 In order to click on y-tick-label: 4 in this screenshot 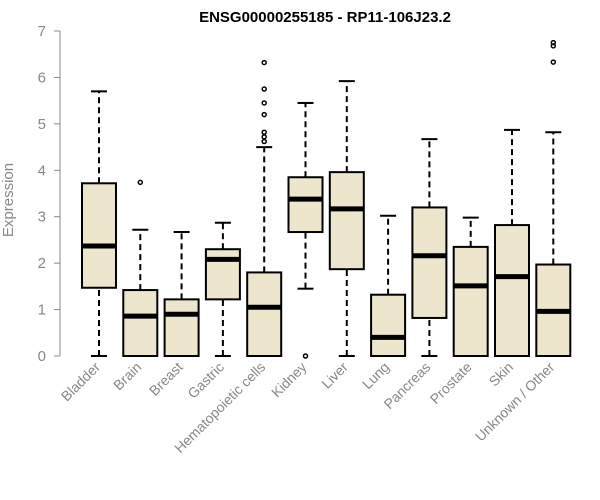, I will do `click(42, 170)`.